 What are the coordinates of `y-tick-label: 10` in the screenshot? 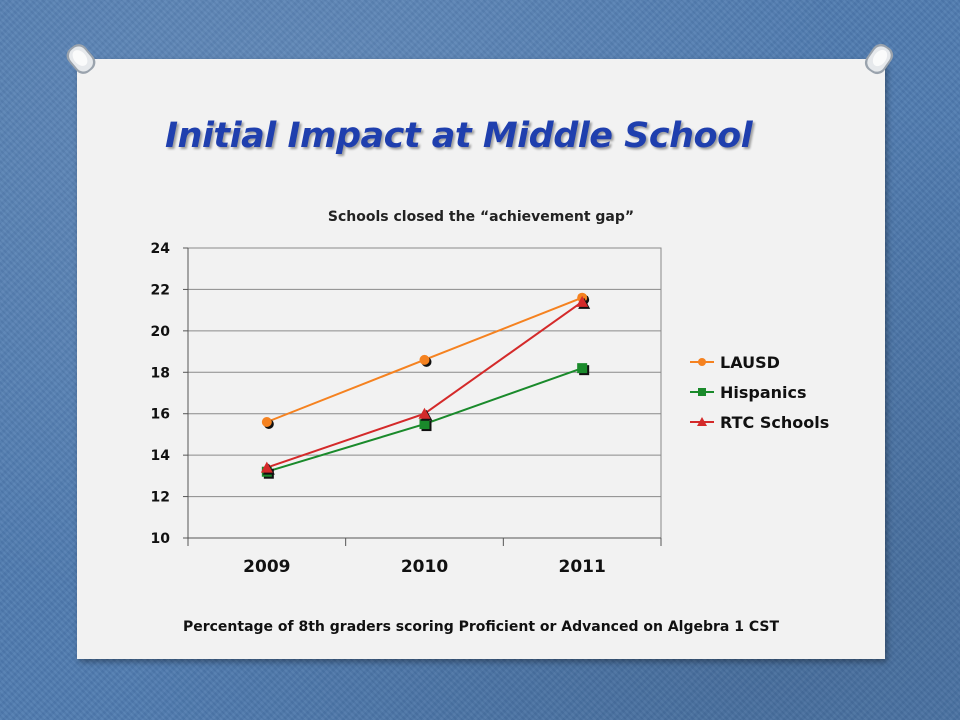 It's located at (161, 539).